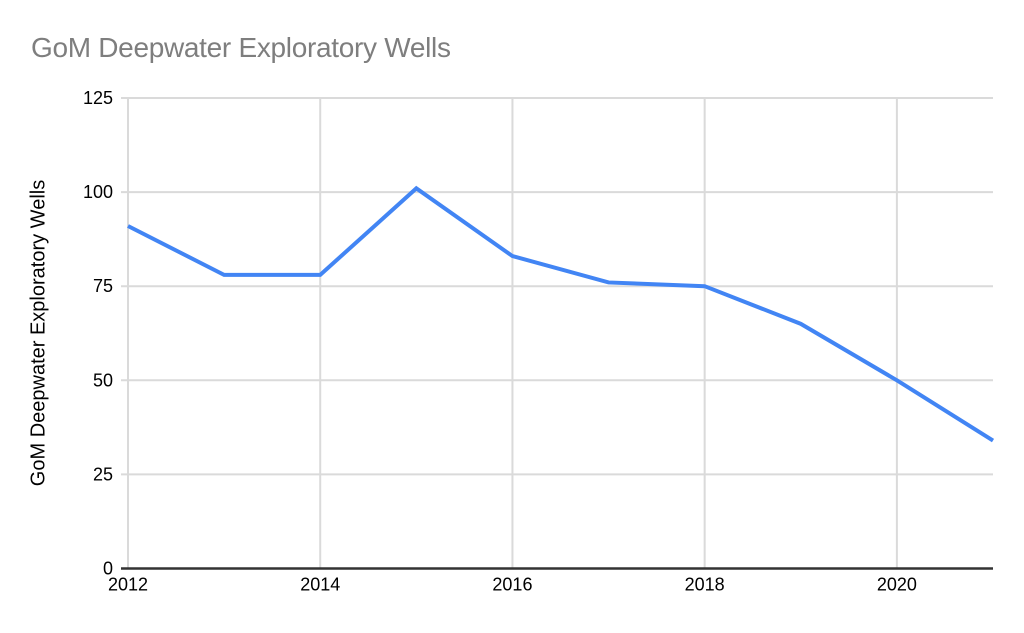 This screenshot has width=1024, height=633. Describe the element at coordinates (512, 585) in the screenshot. I see `x-tick-label: 2016` at that location.